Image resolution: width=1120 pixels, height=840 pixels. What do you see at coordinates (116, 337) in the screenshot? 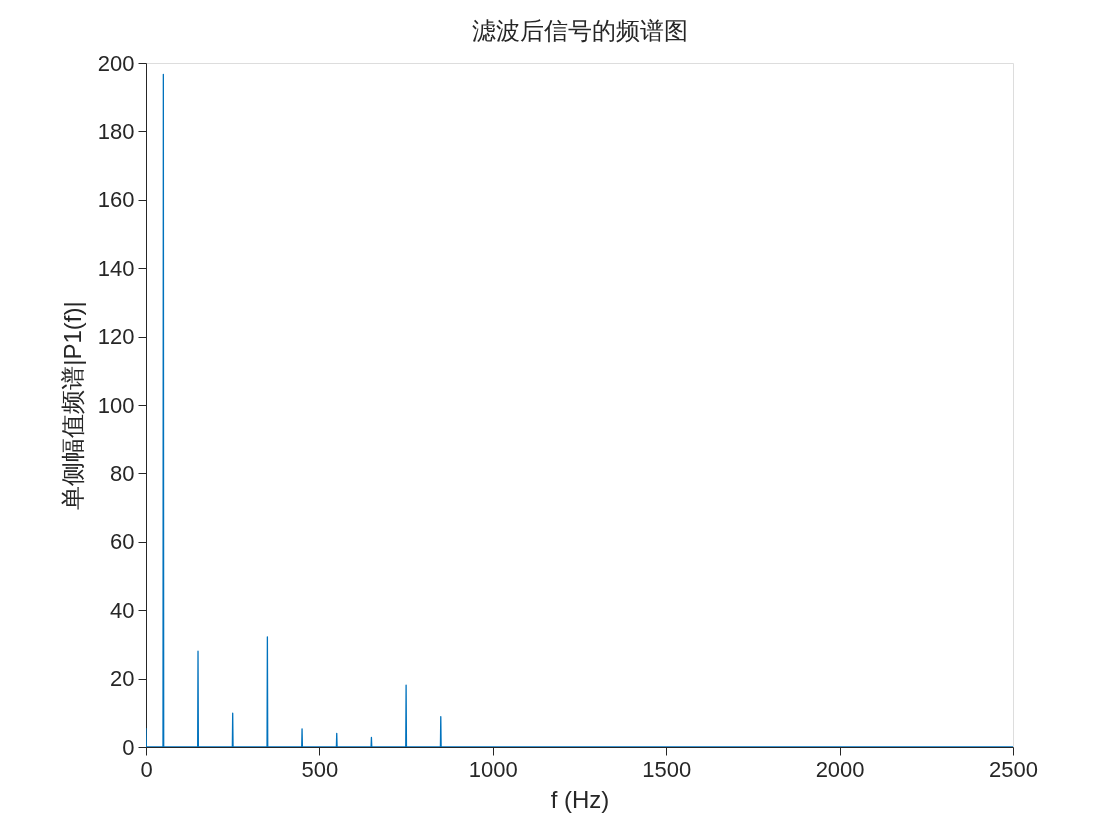
I see `y-tick-label: 120` at bounding box center [116, 337].